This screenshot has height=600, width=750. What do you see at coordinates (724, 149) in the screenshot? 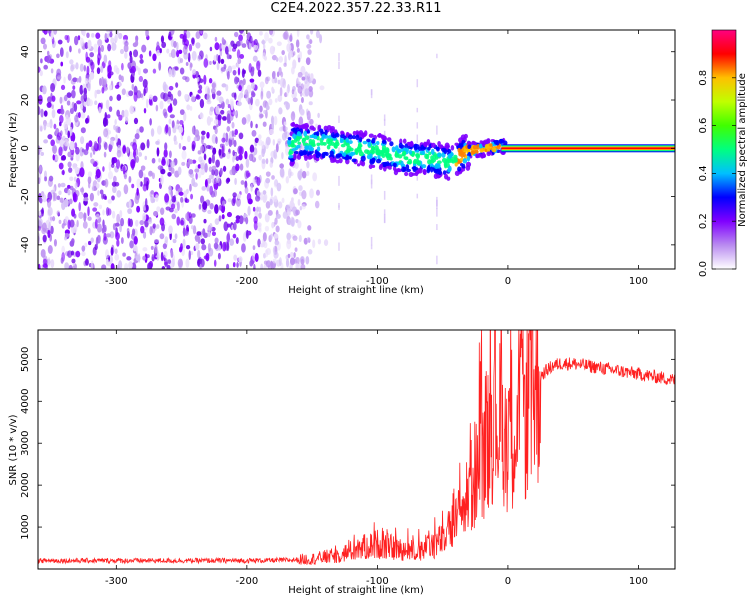
I see `colorbar-frame` at bounding box center [724, 149].